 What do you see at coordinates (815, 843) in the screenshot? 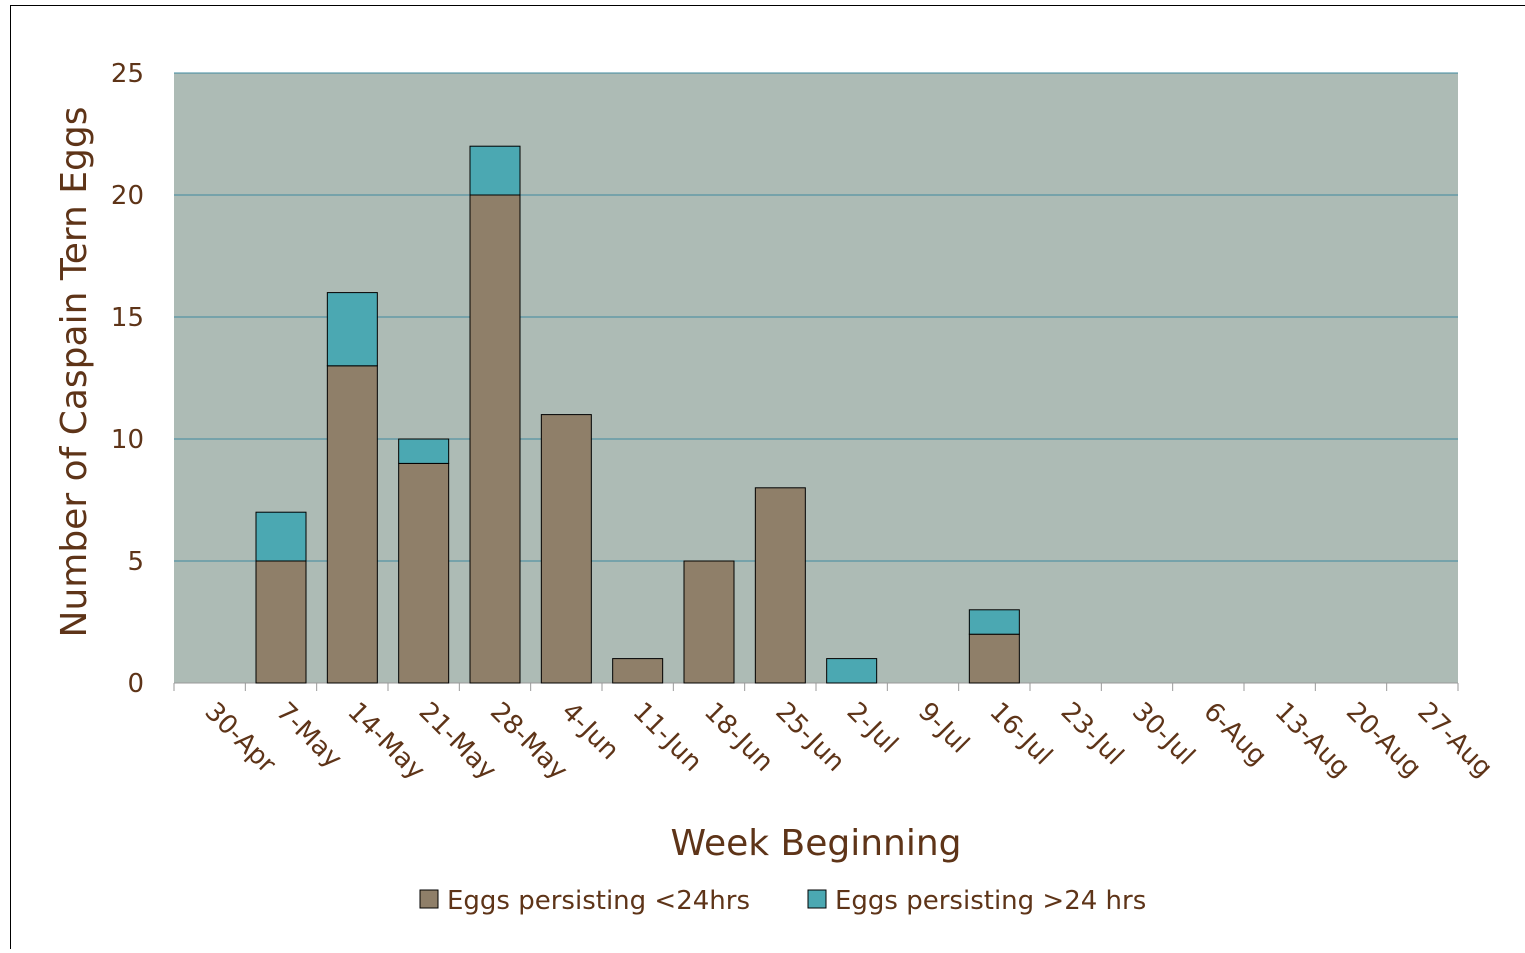
I see `x-axis-title: Week Beginning` at bounding box center [815, 843].